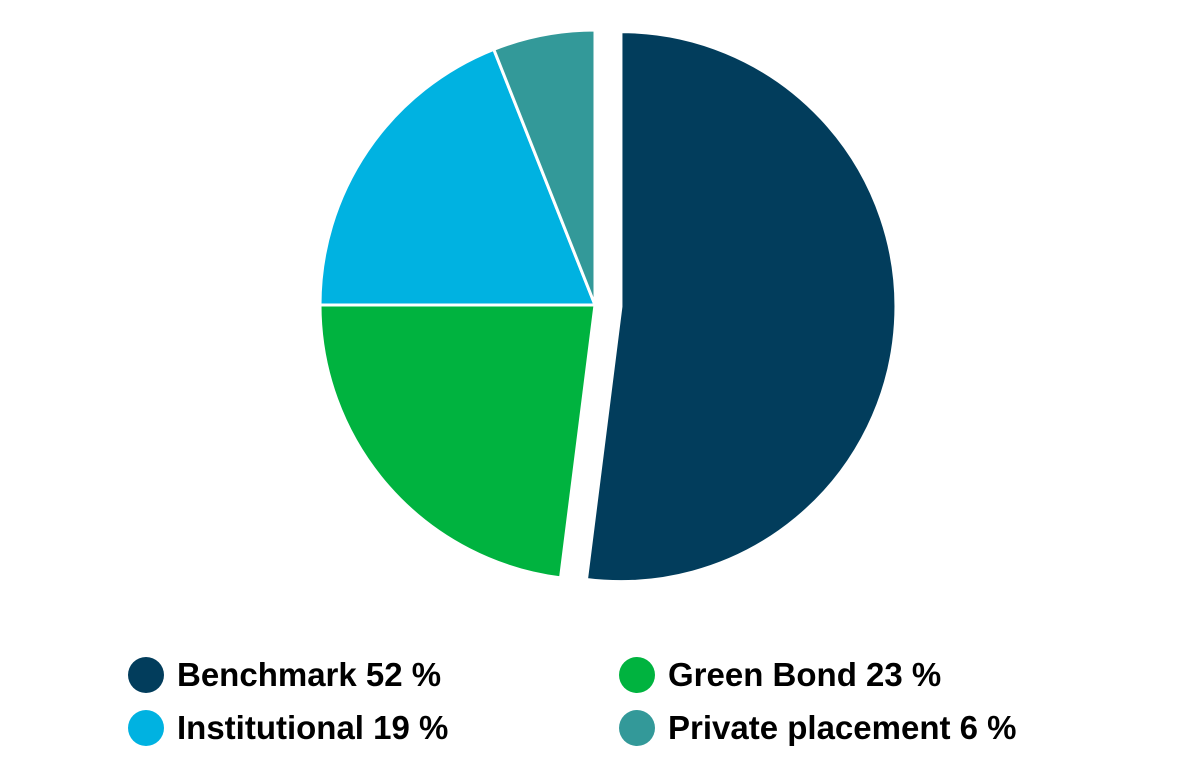  What do you see at coordinates (457, 441) in the screenshot?
I see `pie-slice-green-bond` at bounding box center [457, 441].